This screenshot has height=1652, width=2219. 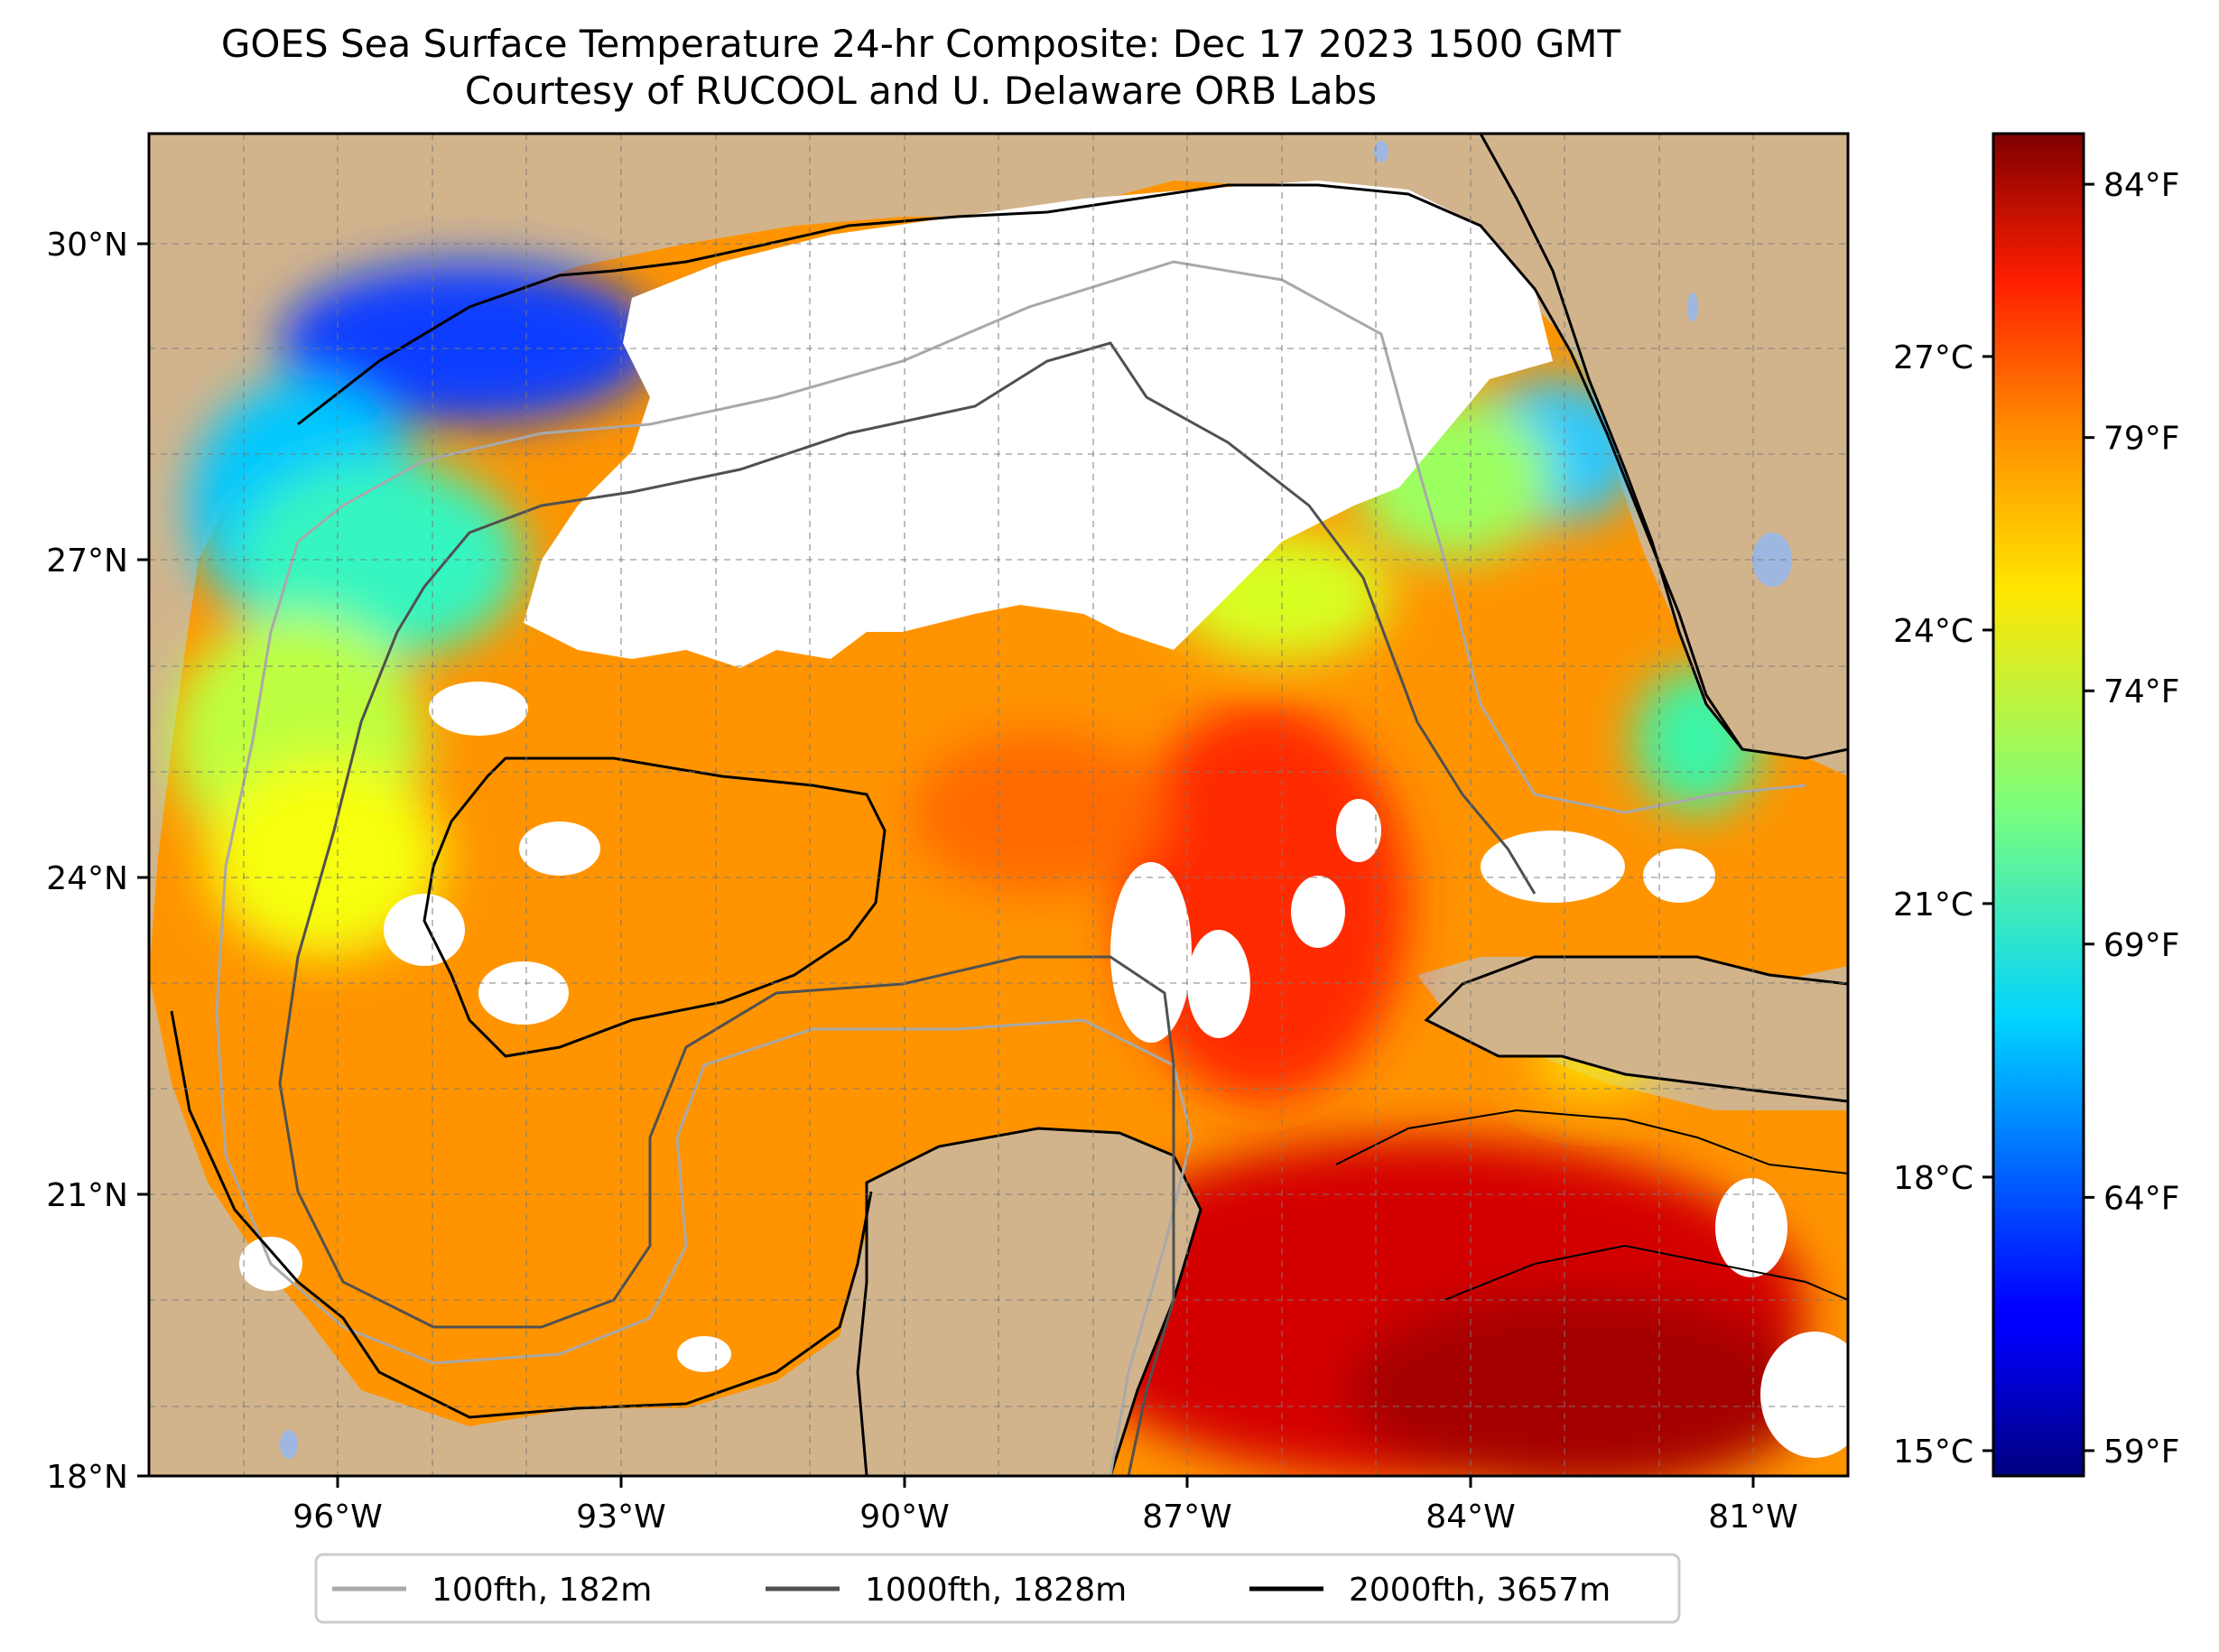 I want to click on colorbar-f-label: 64°F, so click(x=2141, y=1198).